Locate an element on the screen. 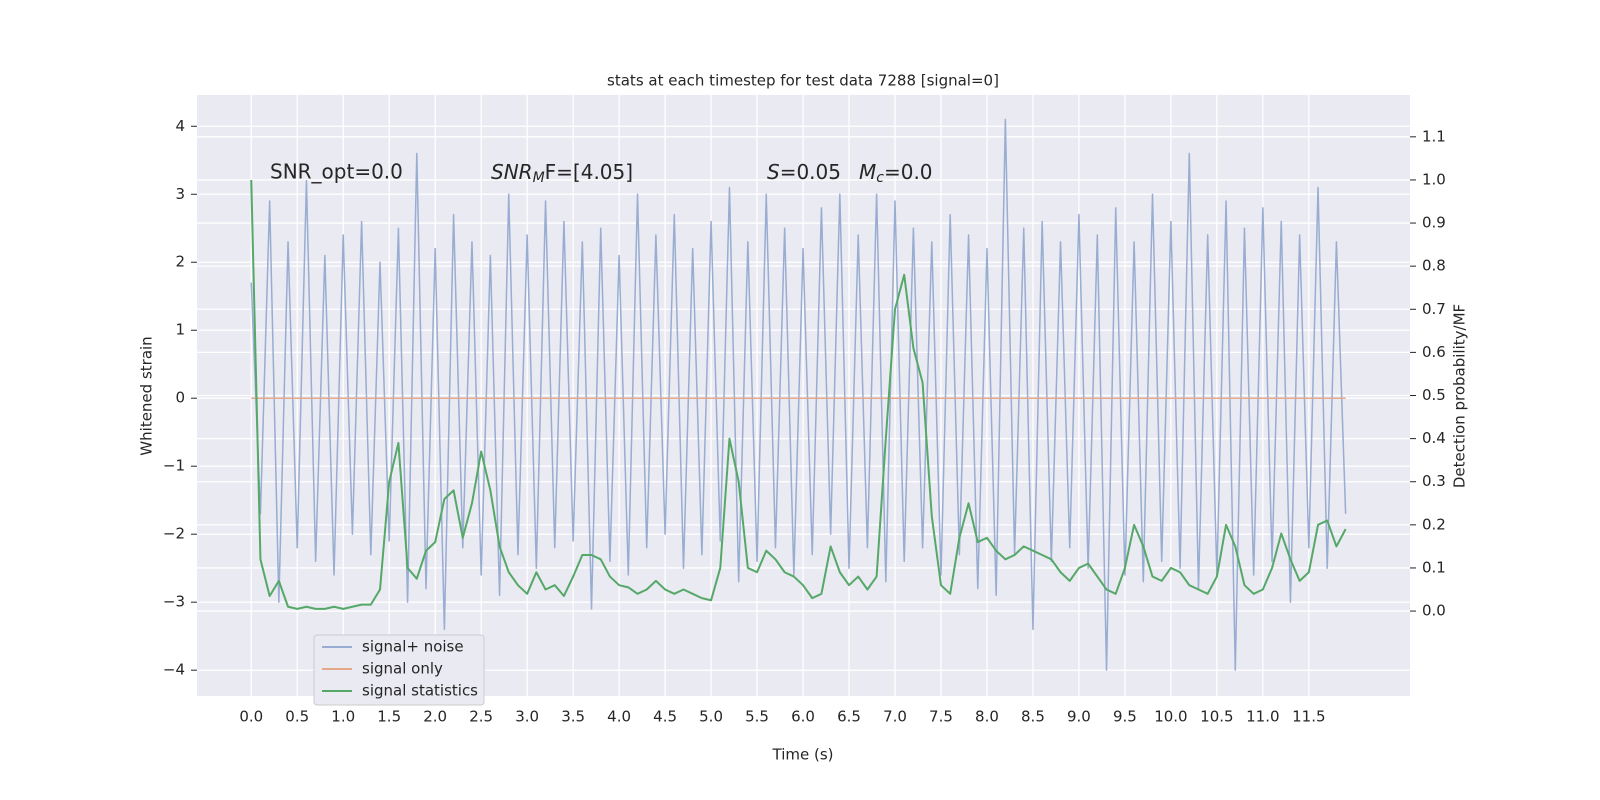 The height and width of the screenshot is (800, 1600). x-tick-label: 3.5 is located at coordinates (573, 717).